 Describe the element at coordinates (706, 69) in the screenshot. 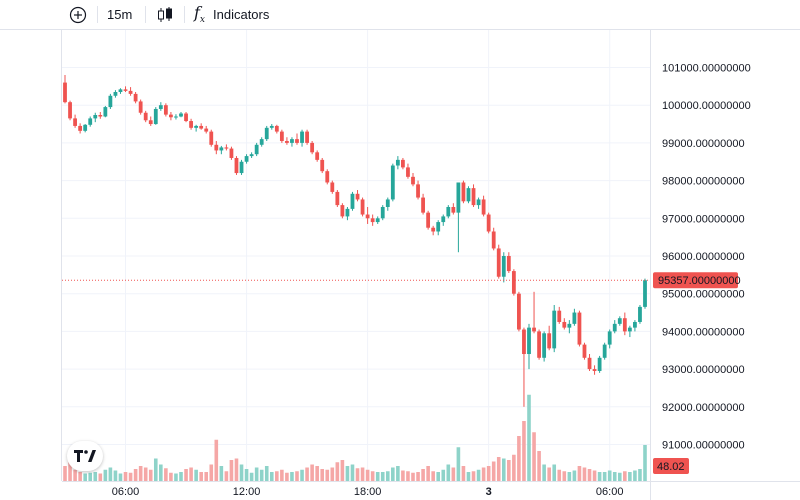

I see `price-tick-label: 101000.00000000` at that location.